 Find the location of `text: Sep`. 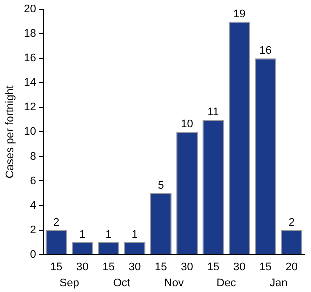

text: Sep is located at coordinates (70, 284).